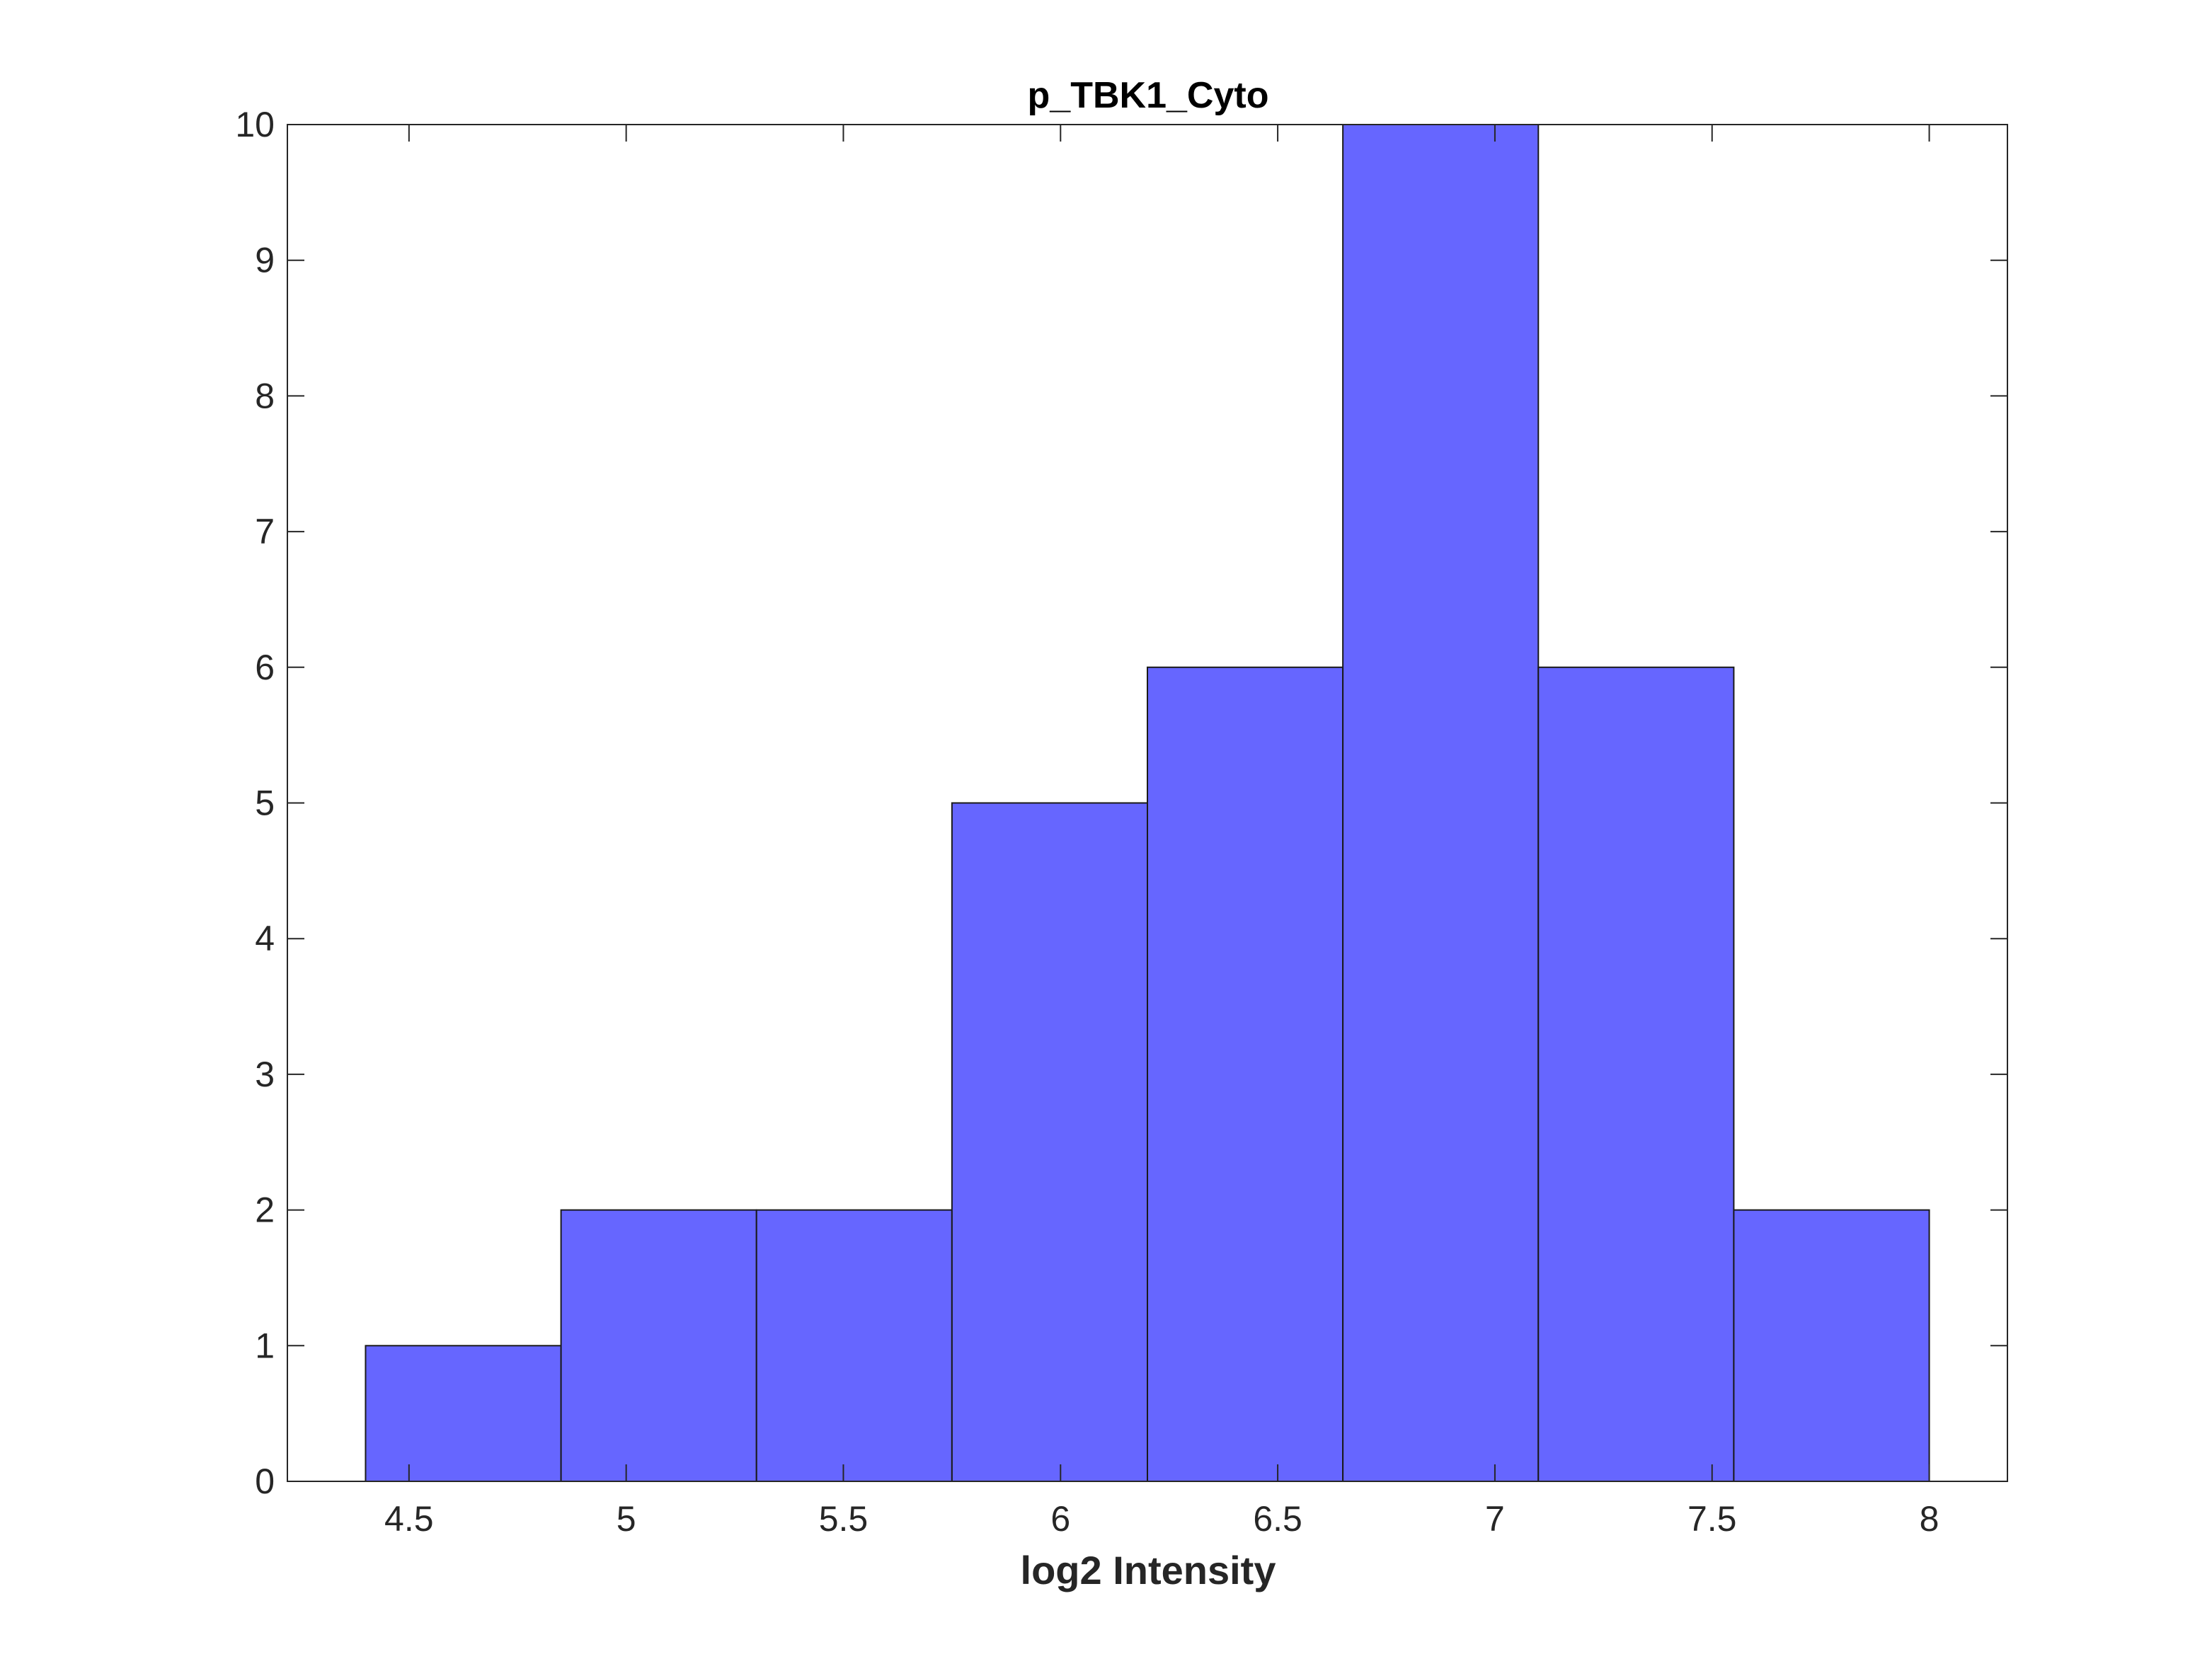 Image resolution: width=2212 pixels, height=1659 pixels. I want to click on x-tick-label-1: 4.5, so click(409, 1519).